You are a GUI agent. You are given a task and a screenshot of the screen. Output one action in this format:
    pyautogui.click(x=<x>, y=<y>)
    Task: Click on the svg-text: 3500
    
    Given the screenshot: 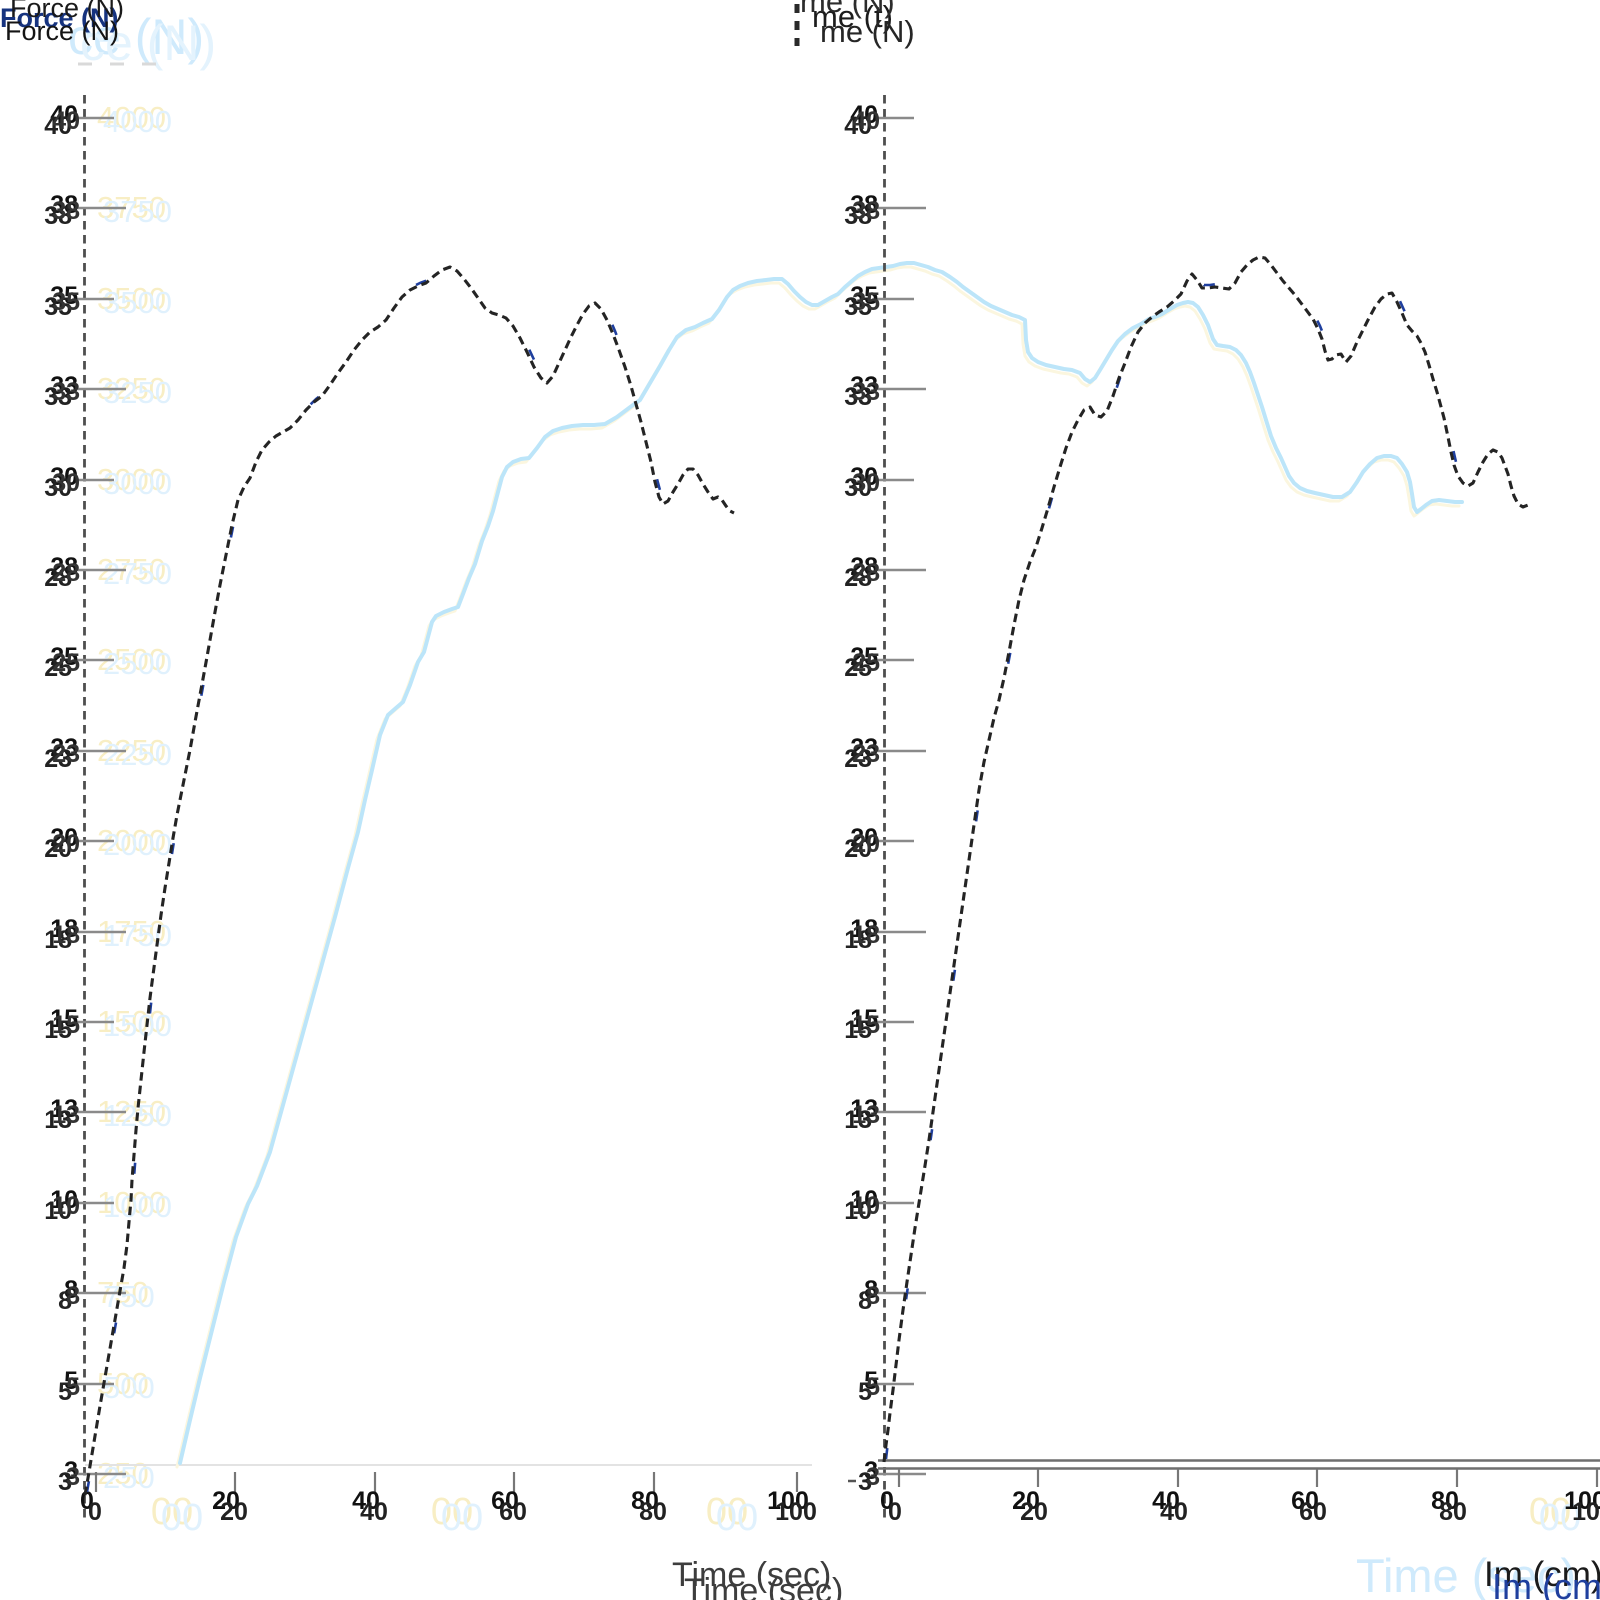 What is the action you would take?
    pyautogui.click(x=137, y=302)
    